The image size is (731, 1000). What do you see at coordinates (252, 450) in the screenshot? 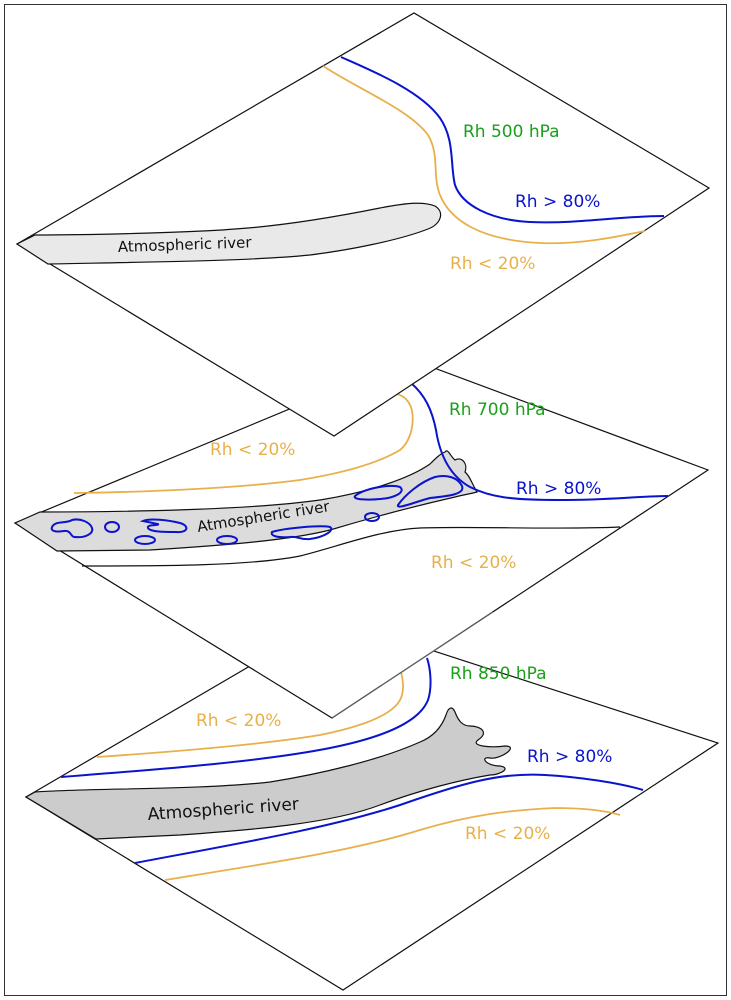
I see `dry-label-700hPa-upper: Rh < 20%` at bounding box center [252, 450].